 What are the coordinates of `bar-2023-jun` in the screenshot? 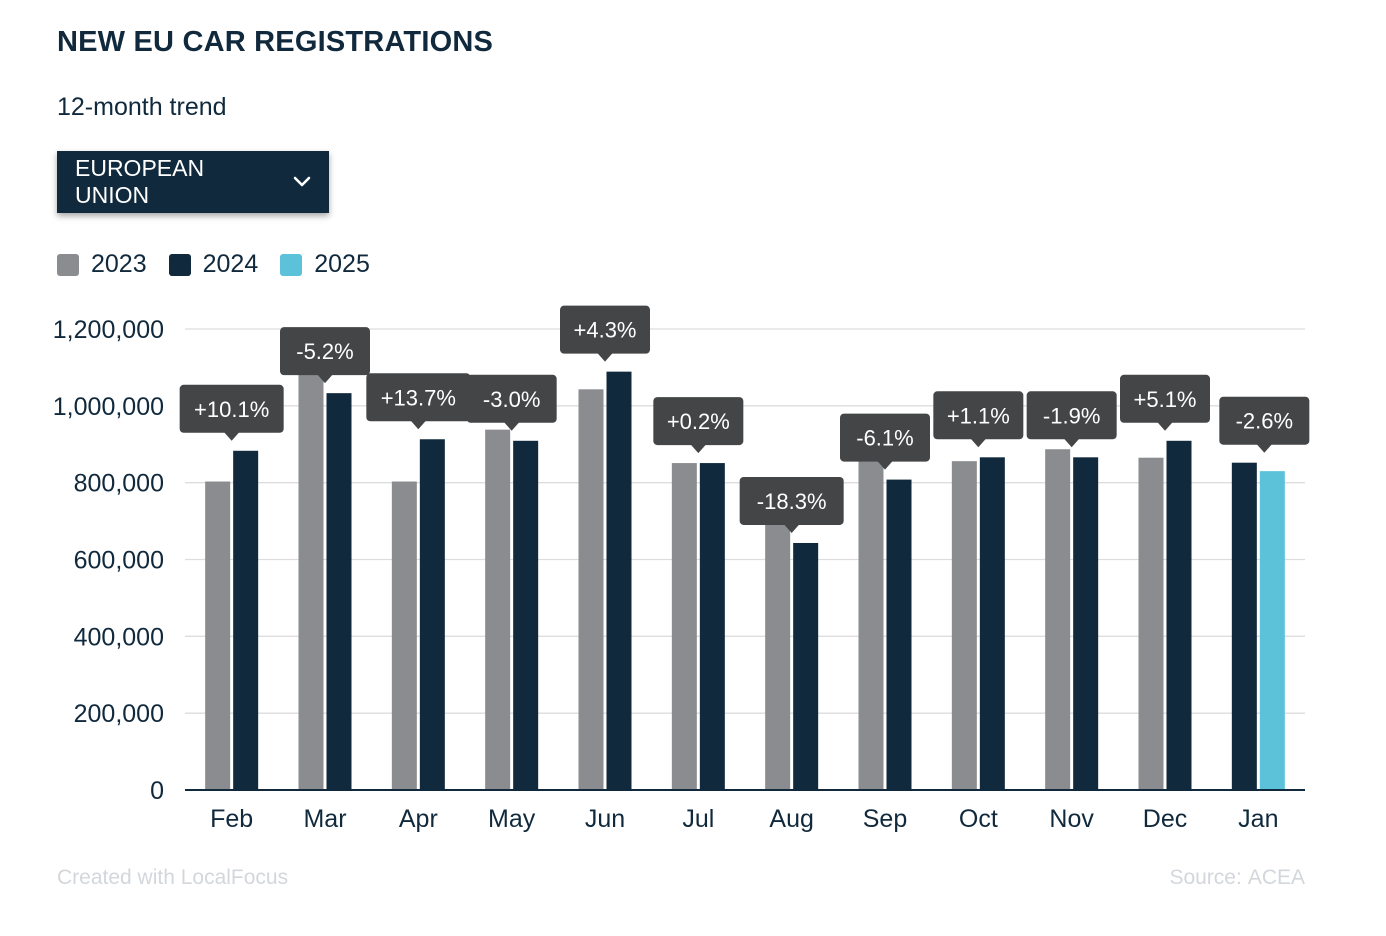 It's located at (591, 589).